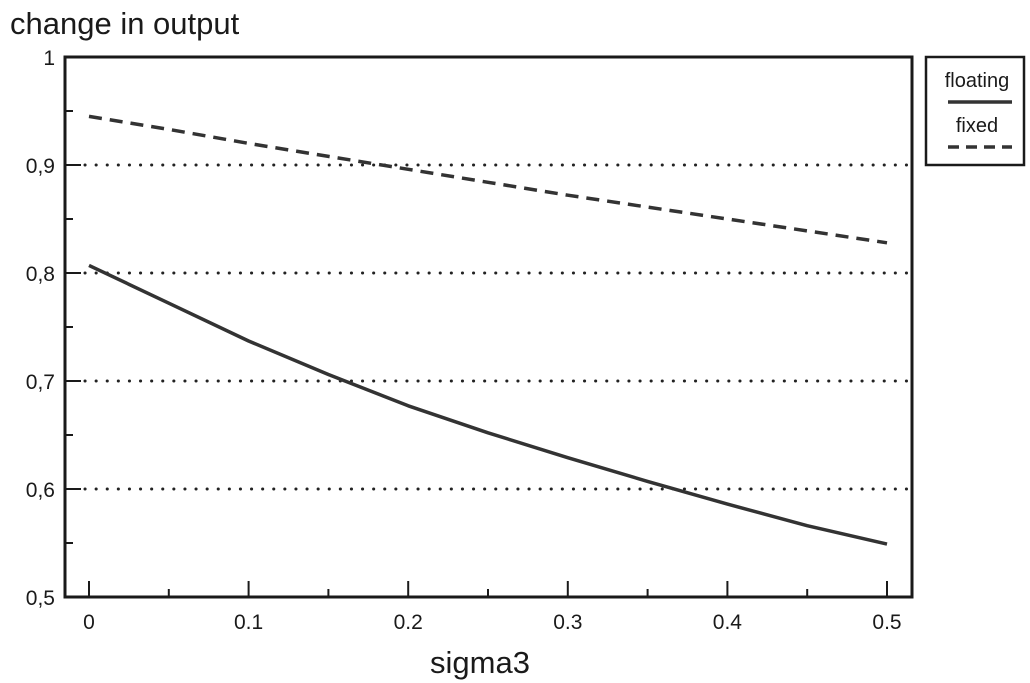  Describe the element at coordinates (40, 490) in the screenshot. I see `y-tick-label: 0,6` at that location.